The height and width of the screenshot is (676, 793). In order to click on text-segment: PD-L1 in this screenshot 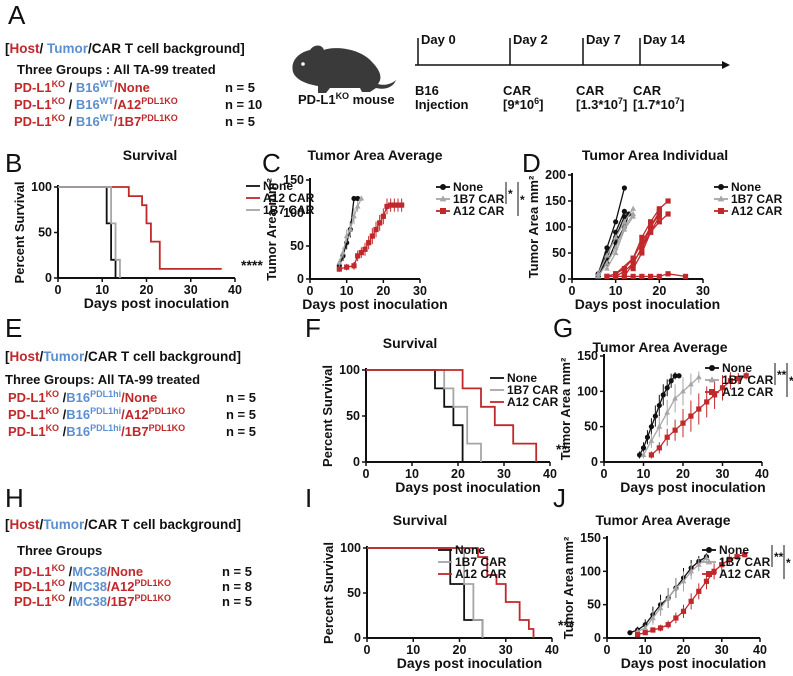, I will do `click(33, 121)`.